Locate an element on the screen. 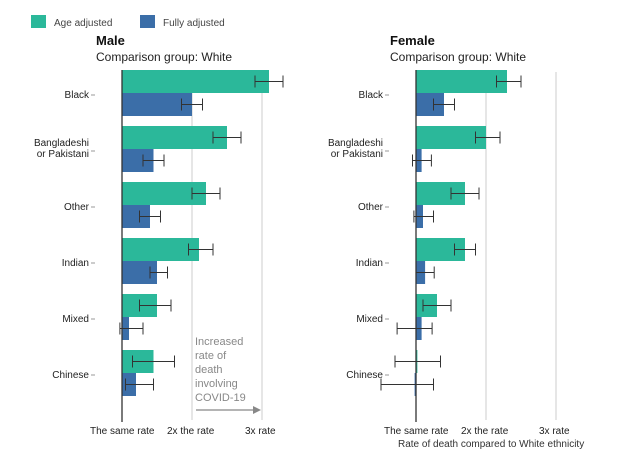 The height and width of the screenshot is (468, 640). male-panel-subtitle: Comparison group: White is located at coordinates (164, 57).